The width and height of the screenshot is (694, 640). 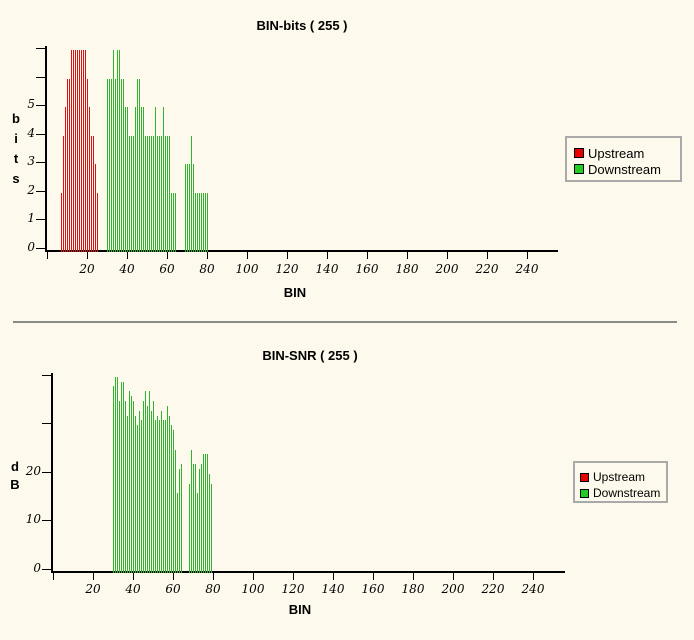 I want to click on y-axis-tick-label: 1, so click(x=31, y=218).